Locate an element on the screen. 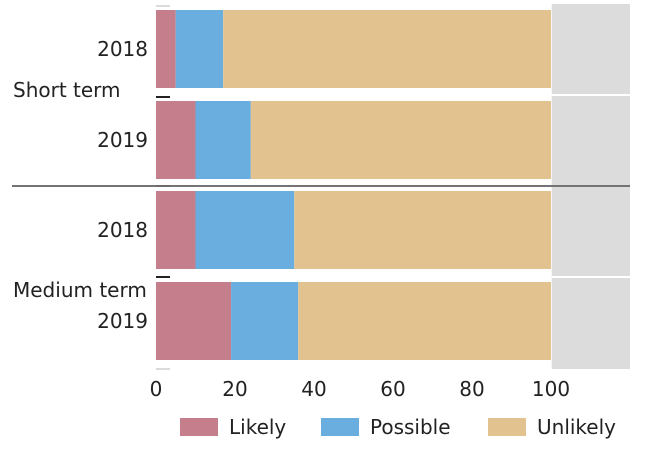 This screenshot has height=454, width=647. legend-label-likely: Likely is located at coordinates (257, 427).